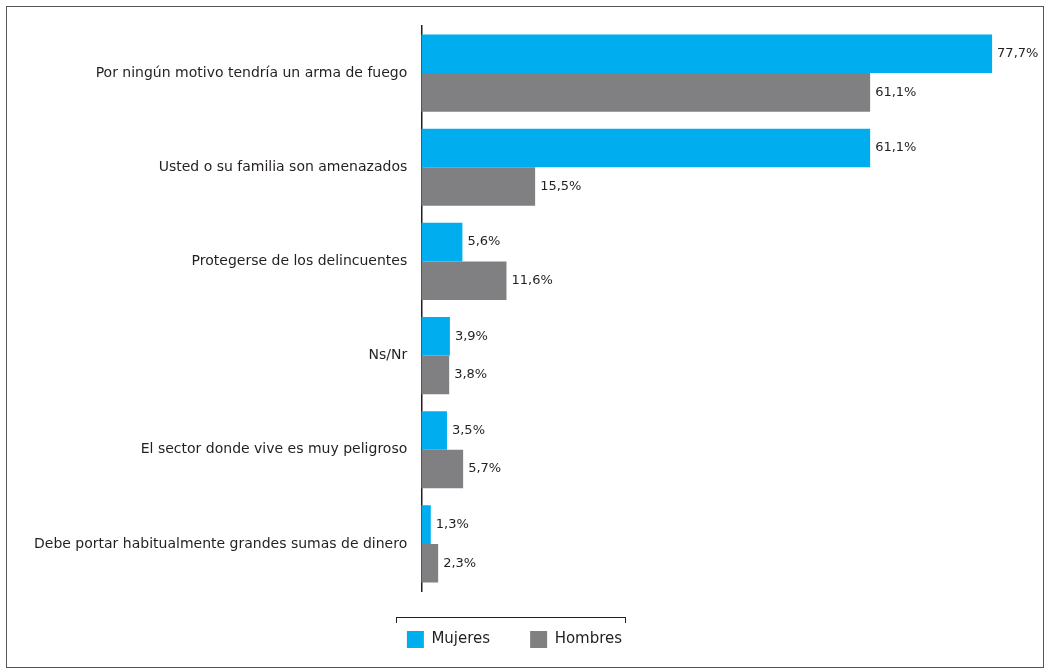  I want to click on legend-label: Mujeres, so click(461, 638).